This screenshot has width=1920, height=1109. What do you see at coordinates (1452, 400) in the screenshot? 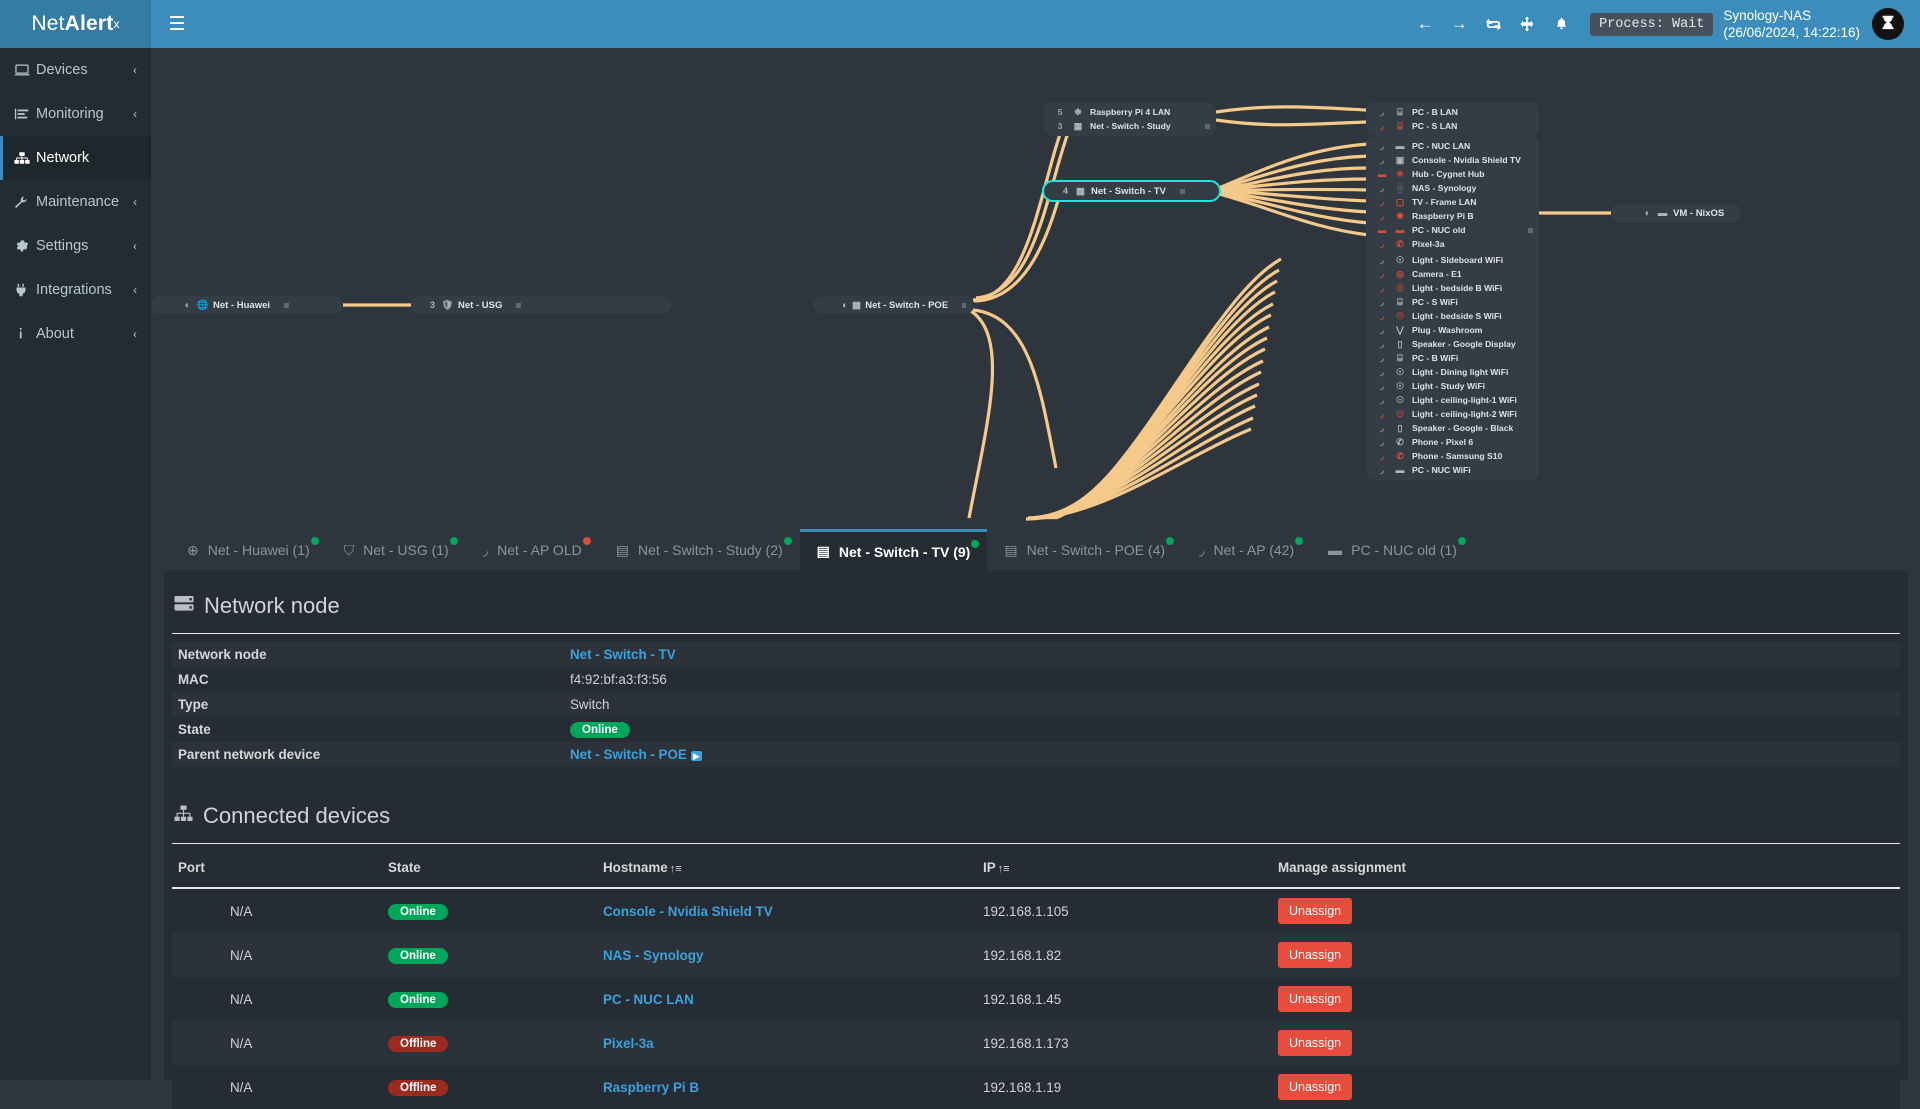
I see `map-device-row: ◞ ☉ Light - ceiling-light-1 WiFi` at bounding box center [1452, 400].